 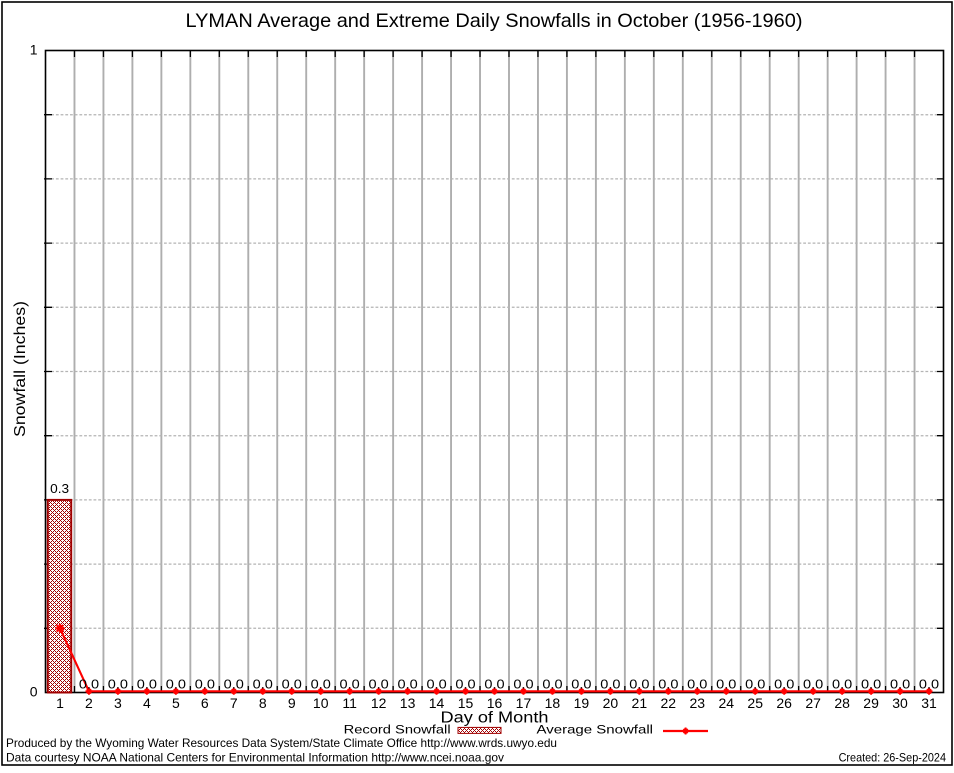 What do you see at coordinates (495, 718) in the screenshot?
I see `svg-text: Day of Month` at bounding box center [495, 718].